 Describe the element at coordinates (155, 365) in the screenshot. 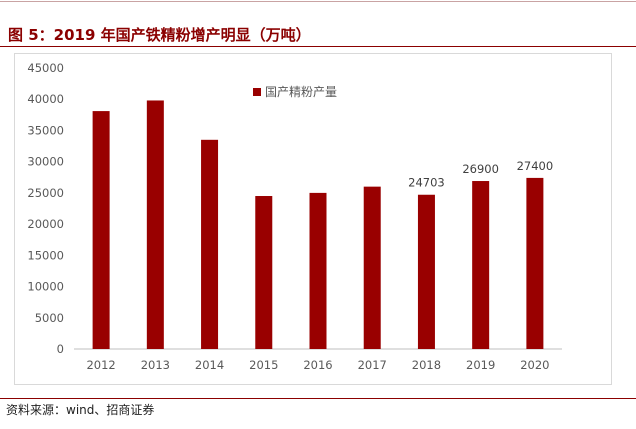

I see `x-tick-label: 2013` at that location.